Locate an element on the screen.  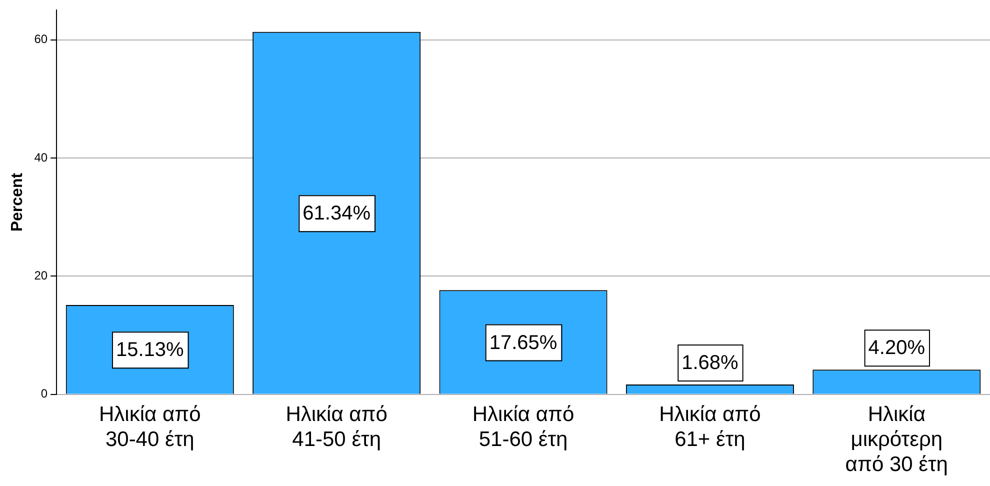
data-label: 15.13% is located at coordinates (150, 350).